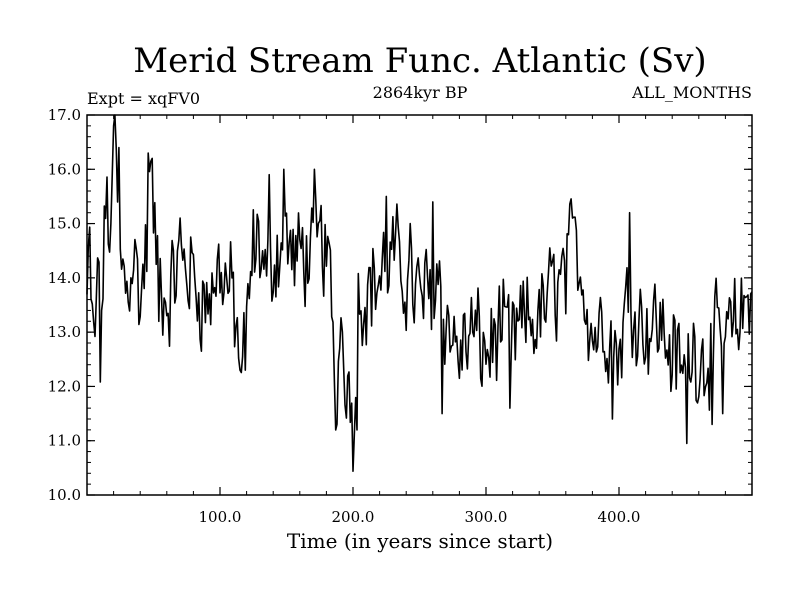  I want to click on subtitle-center: 2864kyr BP, so click(420, 92).